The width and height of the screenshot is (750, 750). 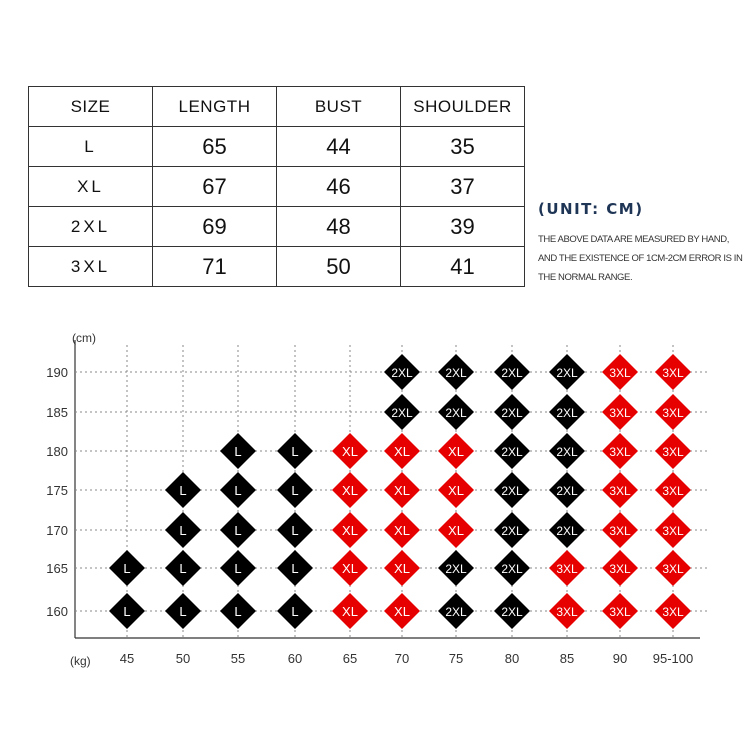 What do you see at coordinates (127, 658) in the screenshot?
I see `x-tick-label: 45` at bounding box center [127, 658].